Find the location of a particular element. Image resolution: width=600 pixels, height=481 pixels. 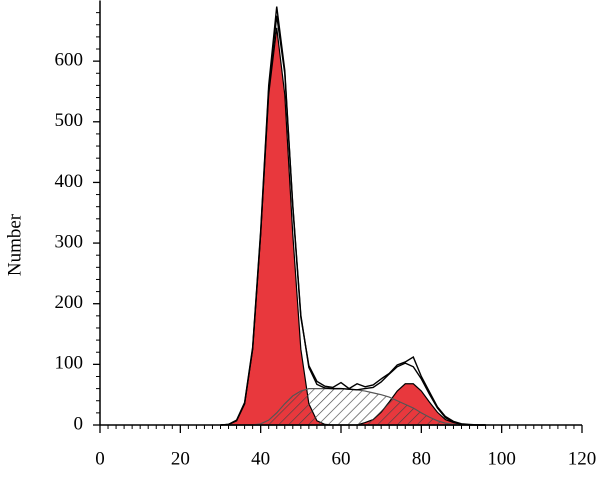

x-tick-label: 120 is located at coordinates (582, 458).